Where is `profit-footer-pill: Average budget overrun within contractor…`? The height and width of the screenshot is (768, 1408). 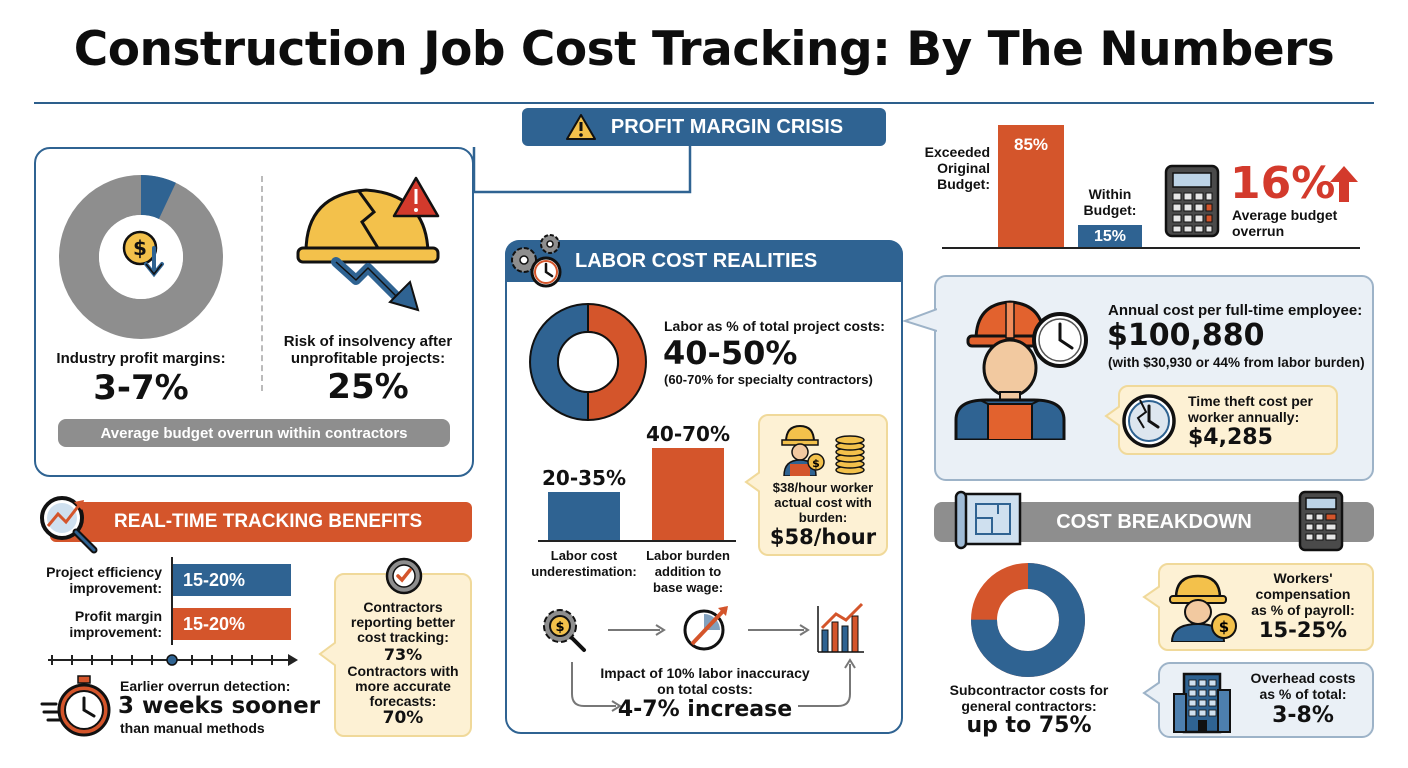 profit-footer-pill: Average budget overrun within contractor… is located at coordinates (254, 433).